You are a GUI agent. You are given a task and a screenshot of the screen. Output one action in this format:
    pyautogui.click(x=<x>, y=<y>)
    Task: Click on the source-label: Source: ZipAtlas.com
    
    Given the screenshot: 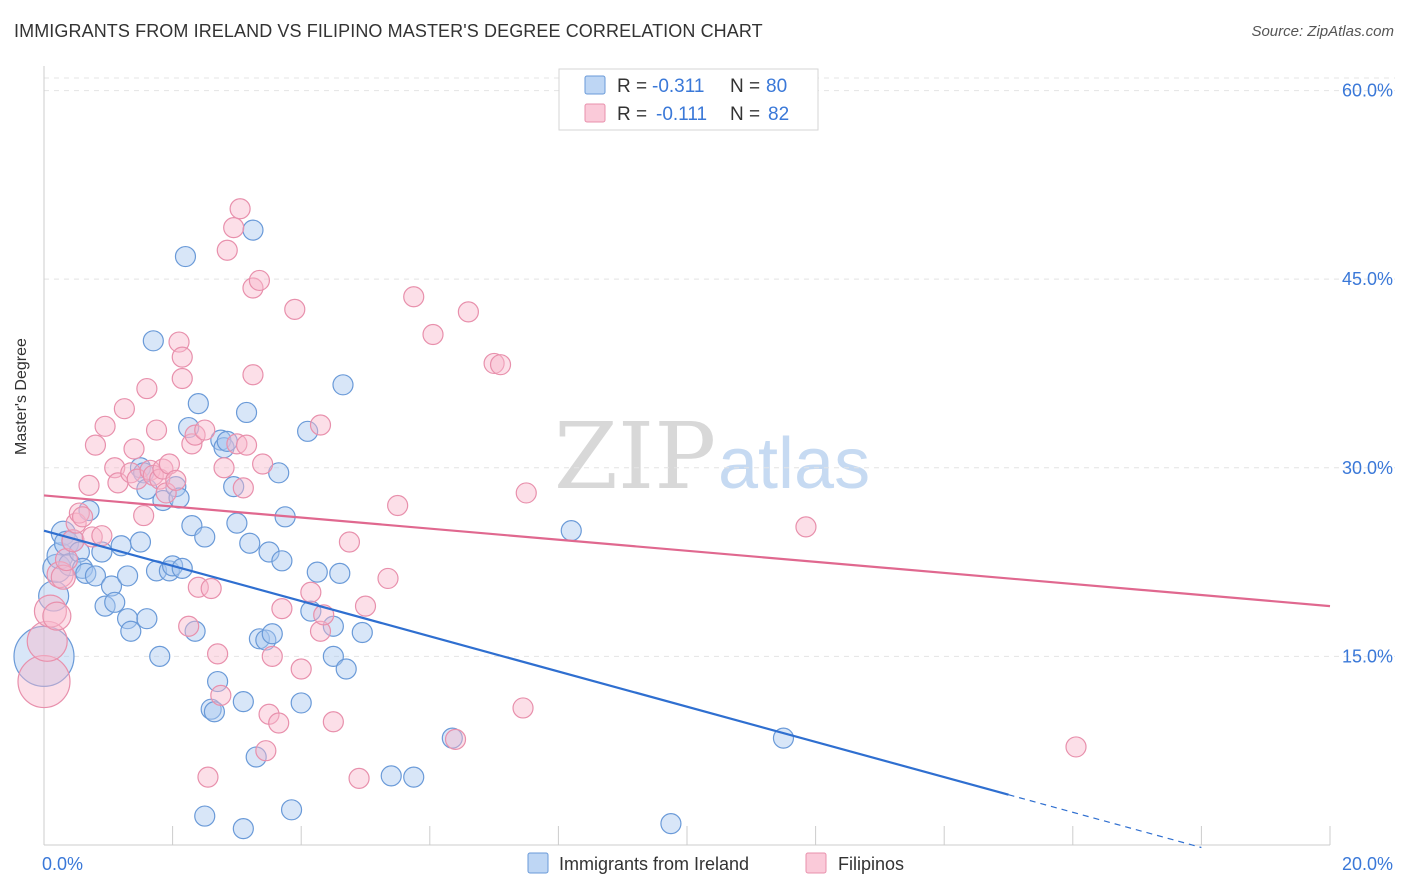 What is the action you would take?
    pyautogui.click(x=1322, y=31)
    